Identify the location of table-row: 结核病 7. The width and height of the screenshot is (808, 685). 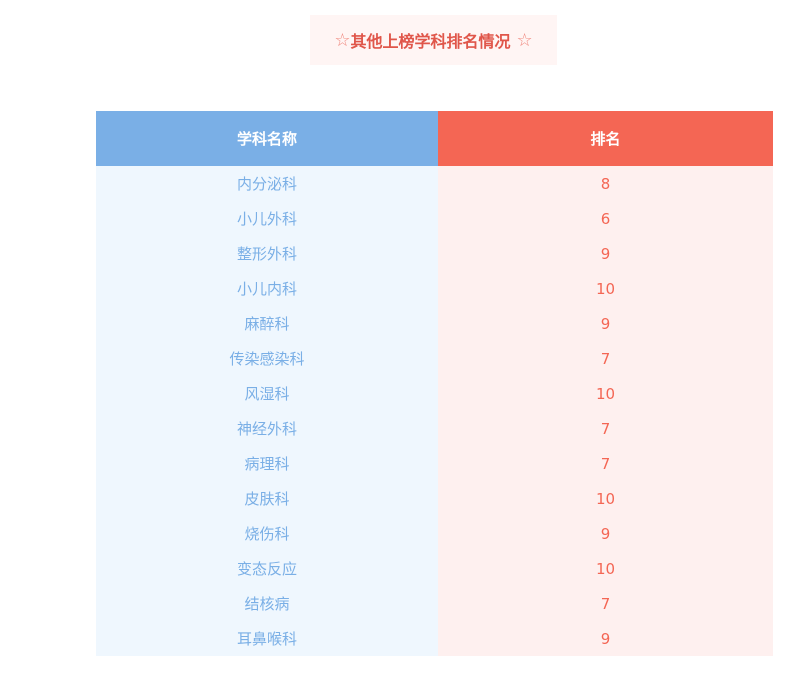
(434, 603).